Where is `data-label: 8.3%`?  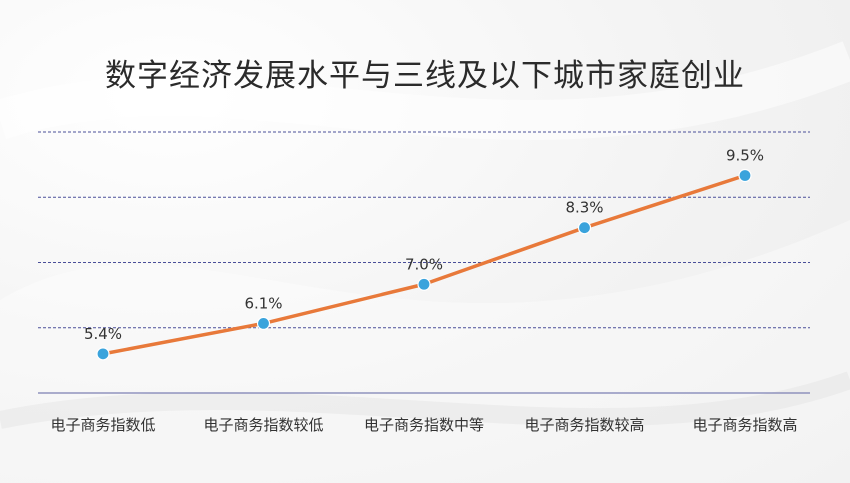 data-label: 8.3% is located at coordinates (584, 208).